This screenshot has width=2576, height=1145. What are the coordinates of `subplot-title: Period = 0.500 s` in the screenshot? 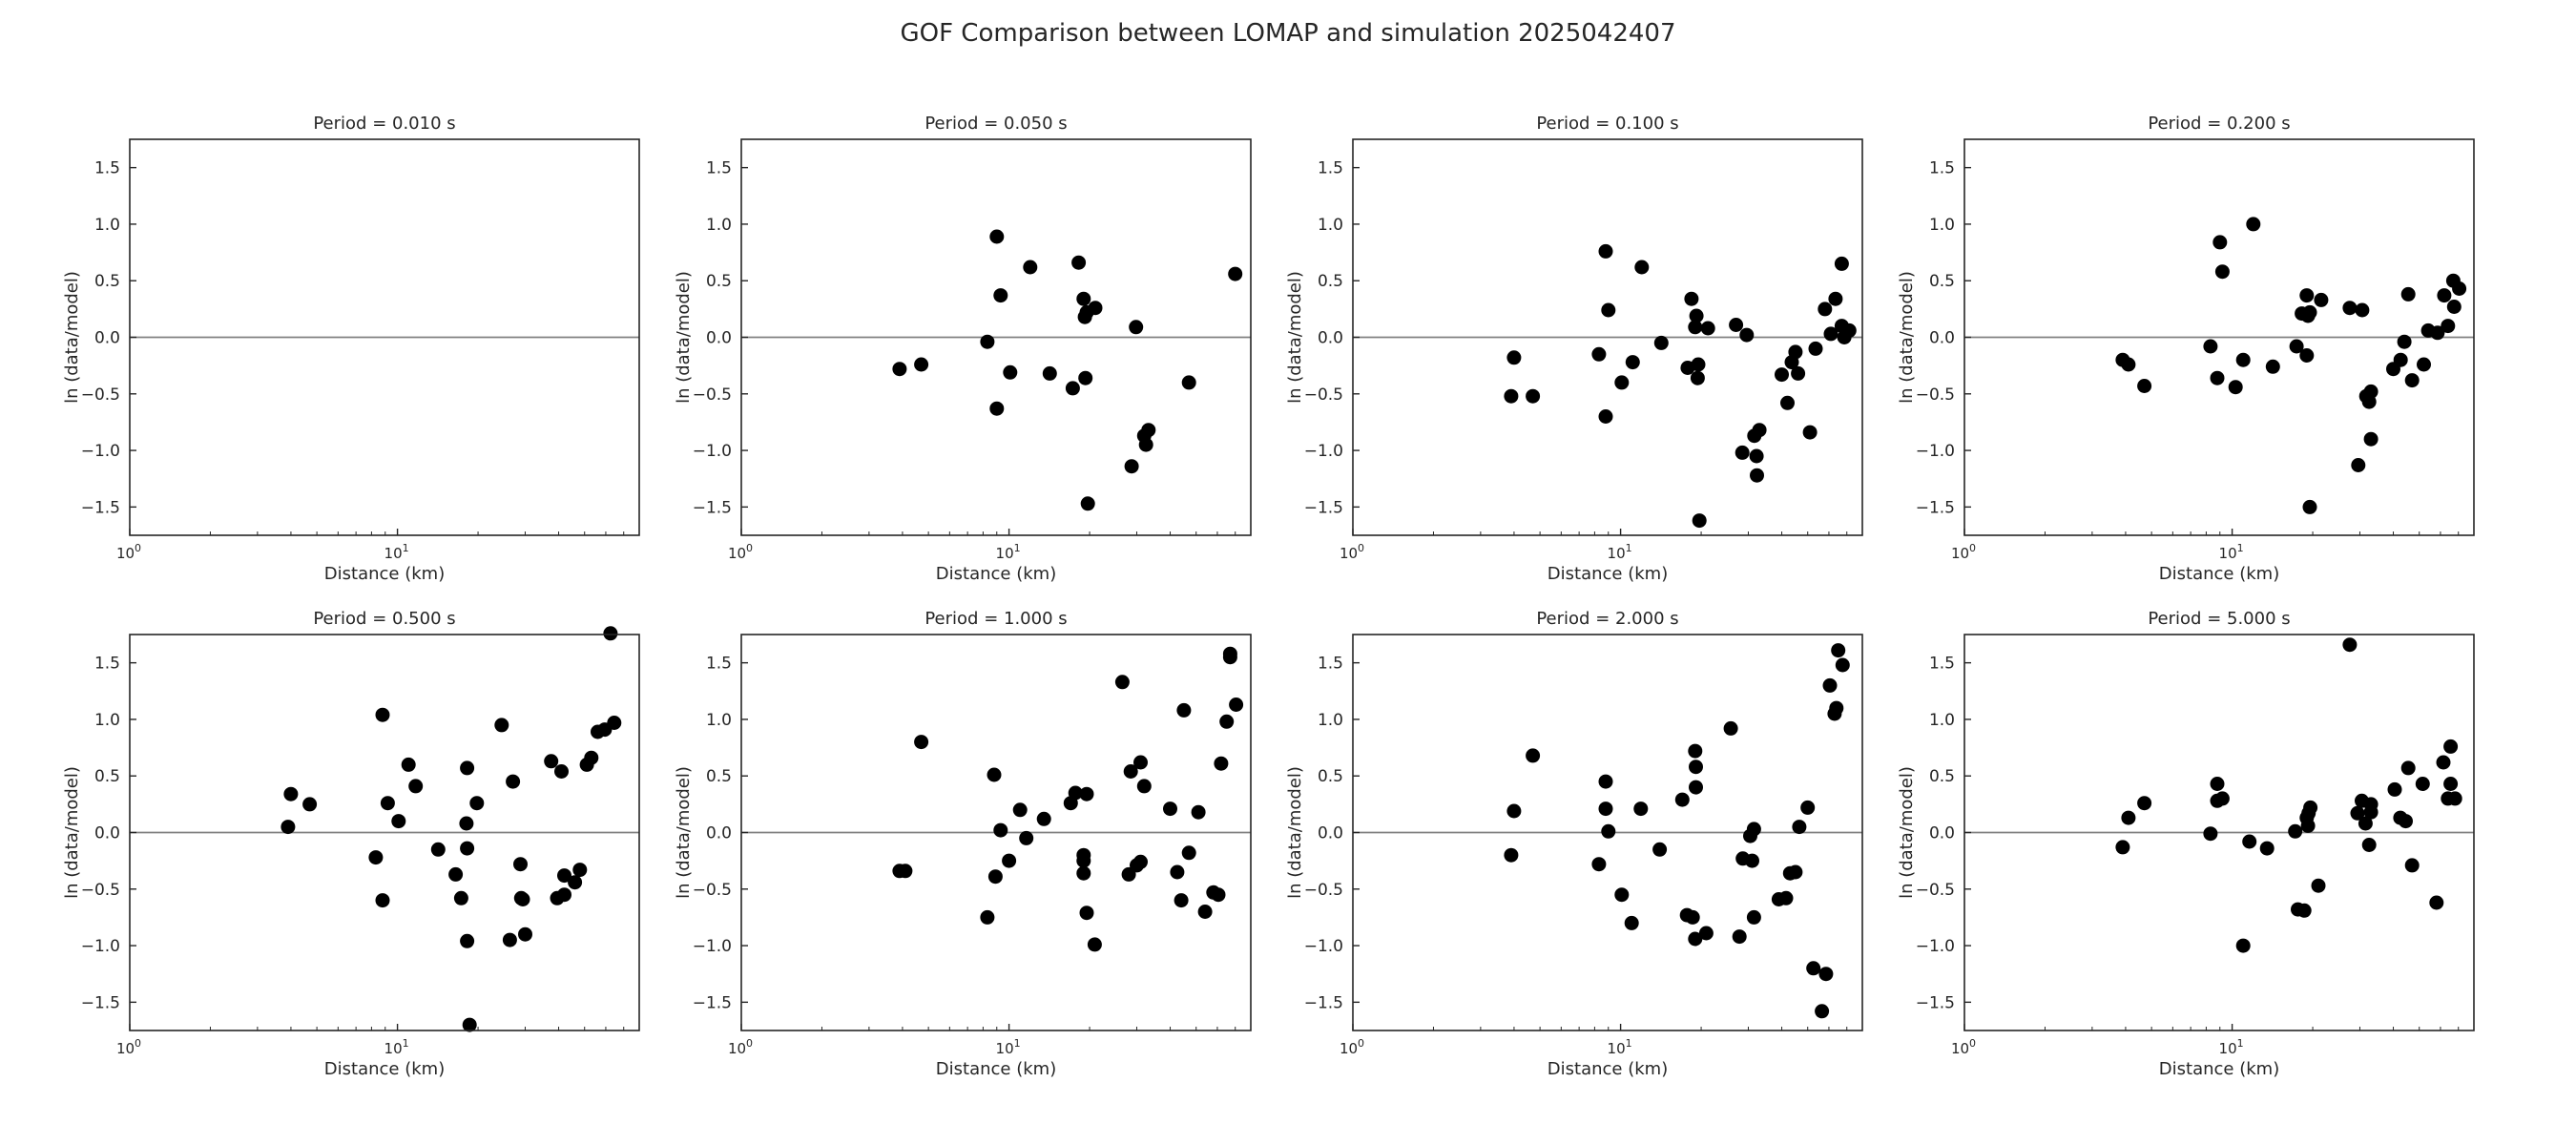 It's located at (384, 619).